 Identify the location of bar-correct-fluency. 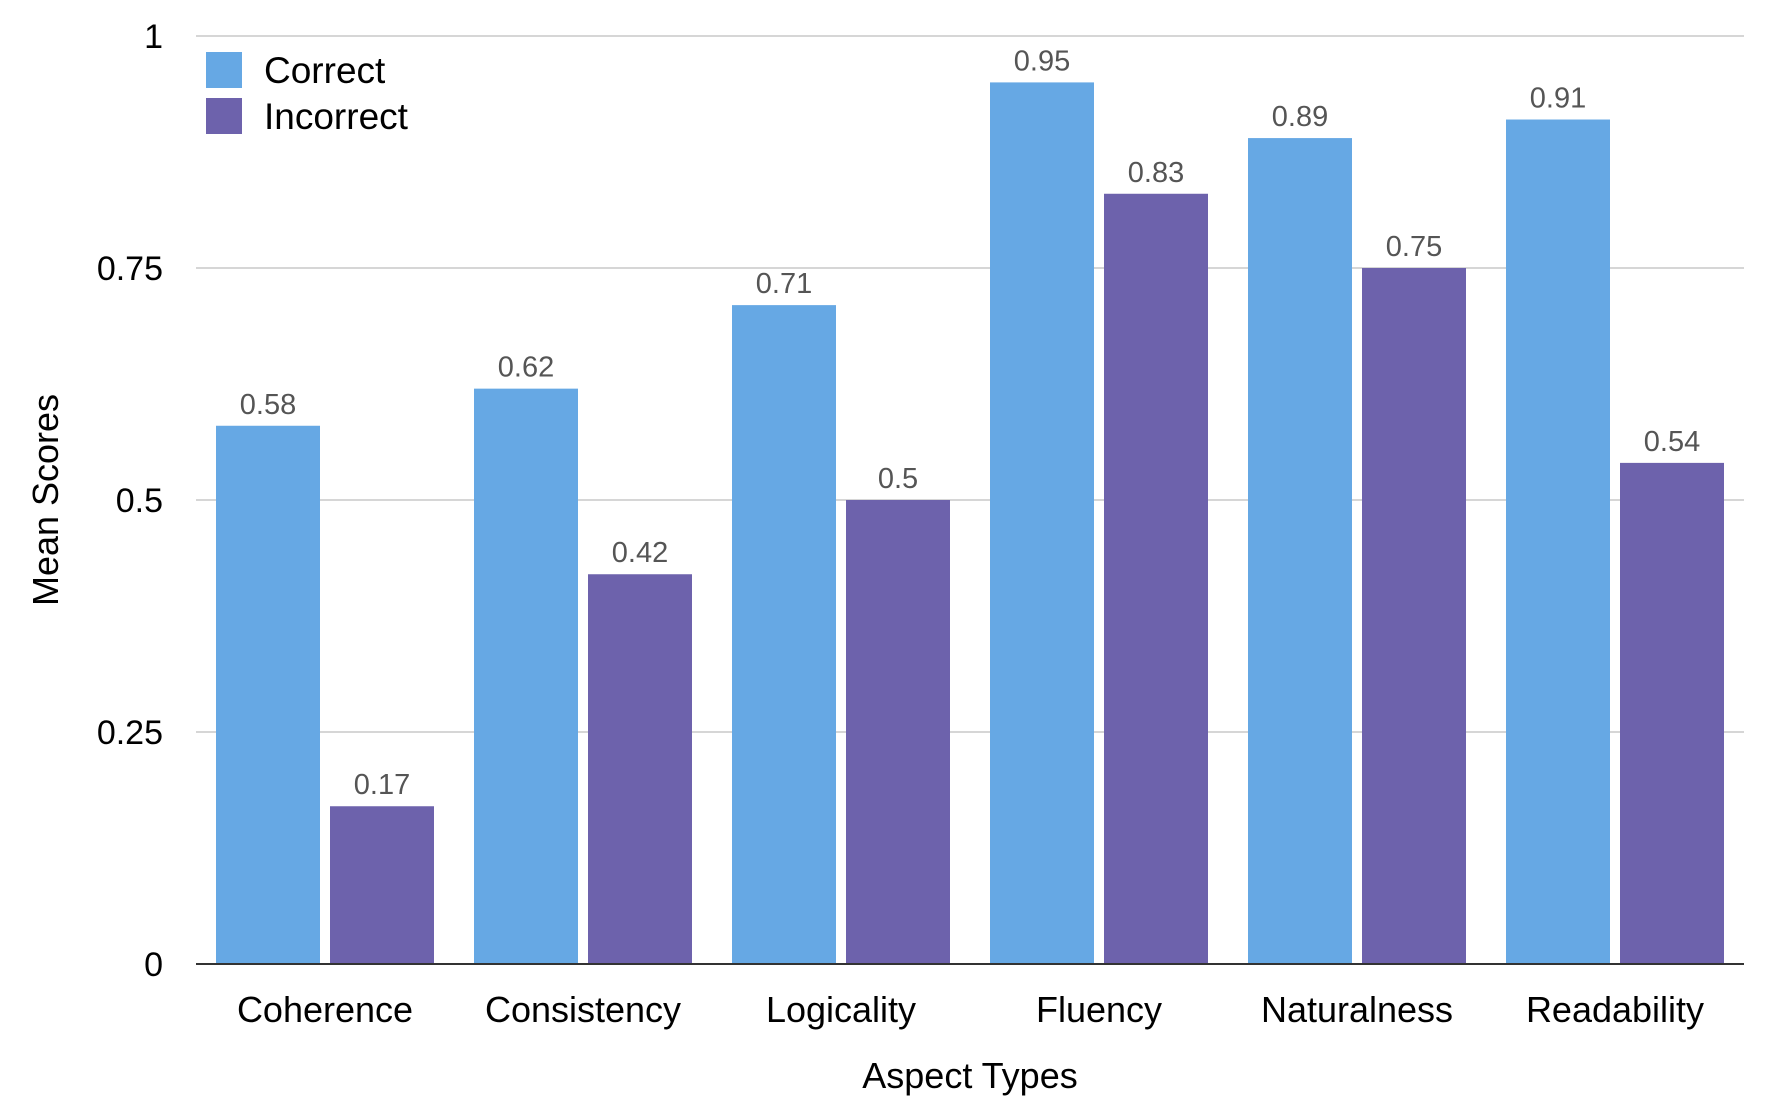
(1042, 523).